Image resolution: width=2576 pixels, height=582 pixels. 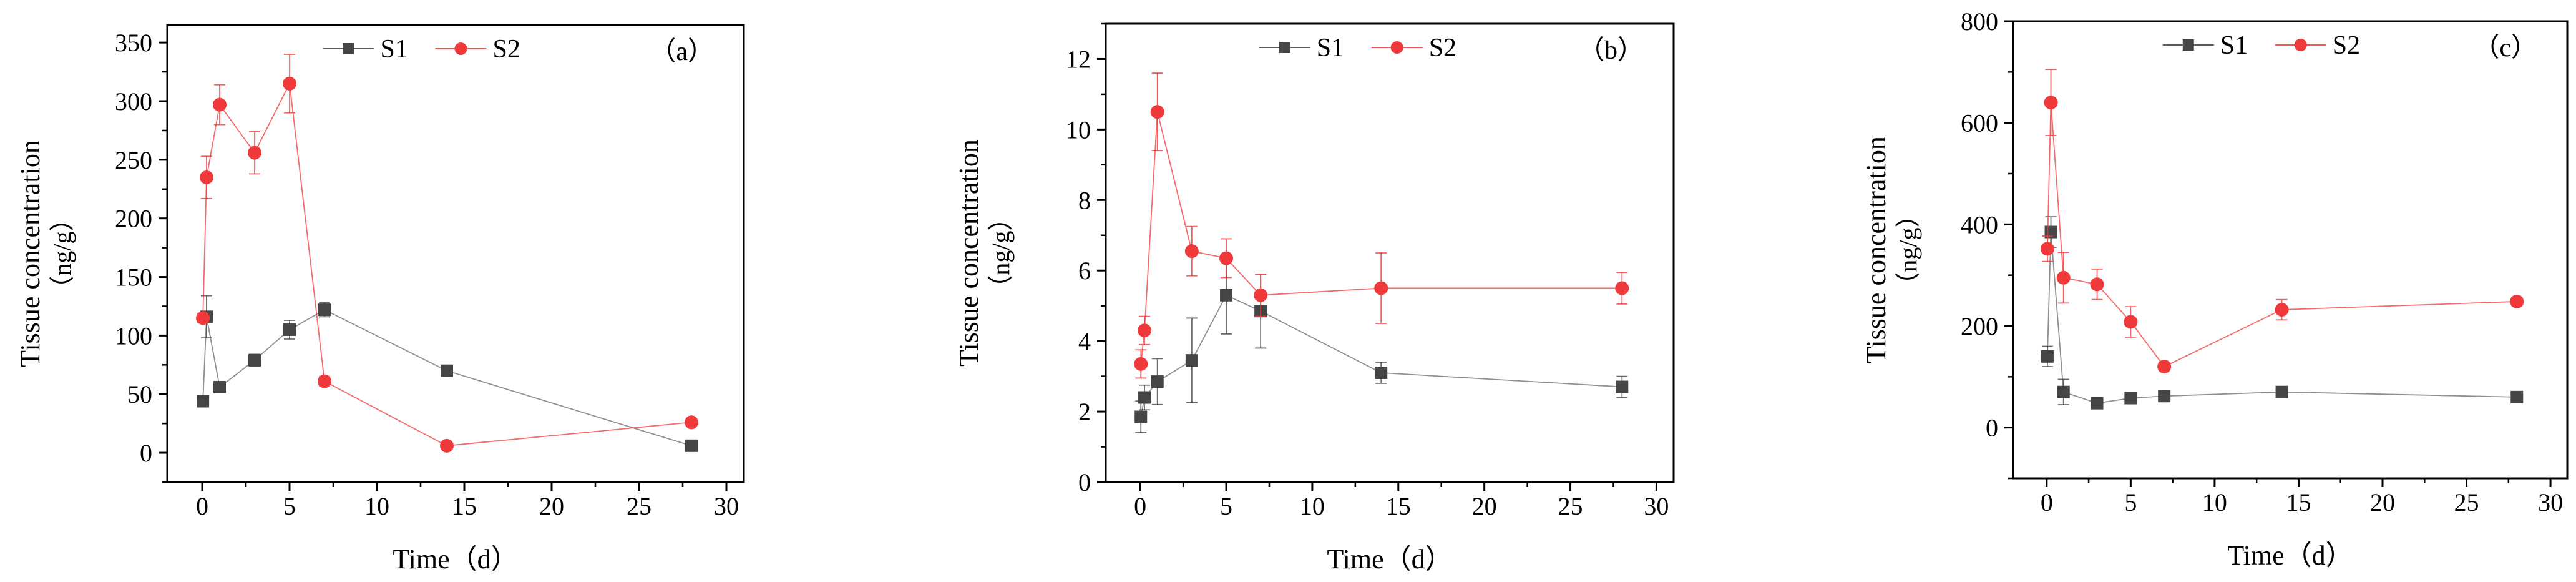 What do you see at coordinates (1084, 412) in the screenshot?
I see `y-tick-label: 2` at bounding box center [1084, 412].